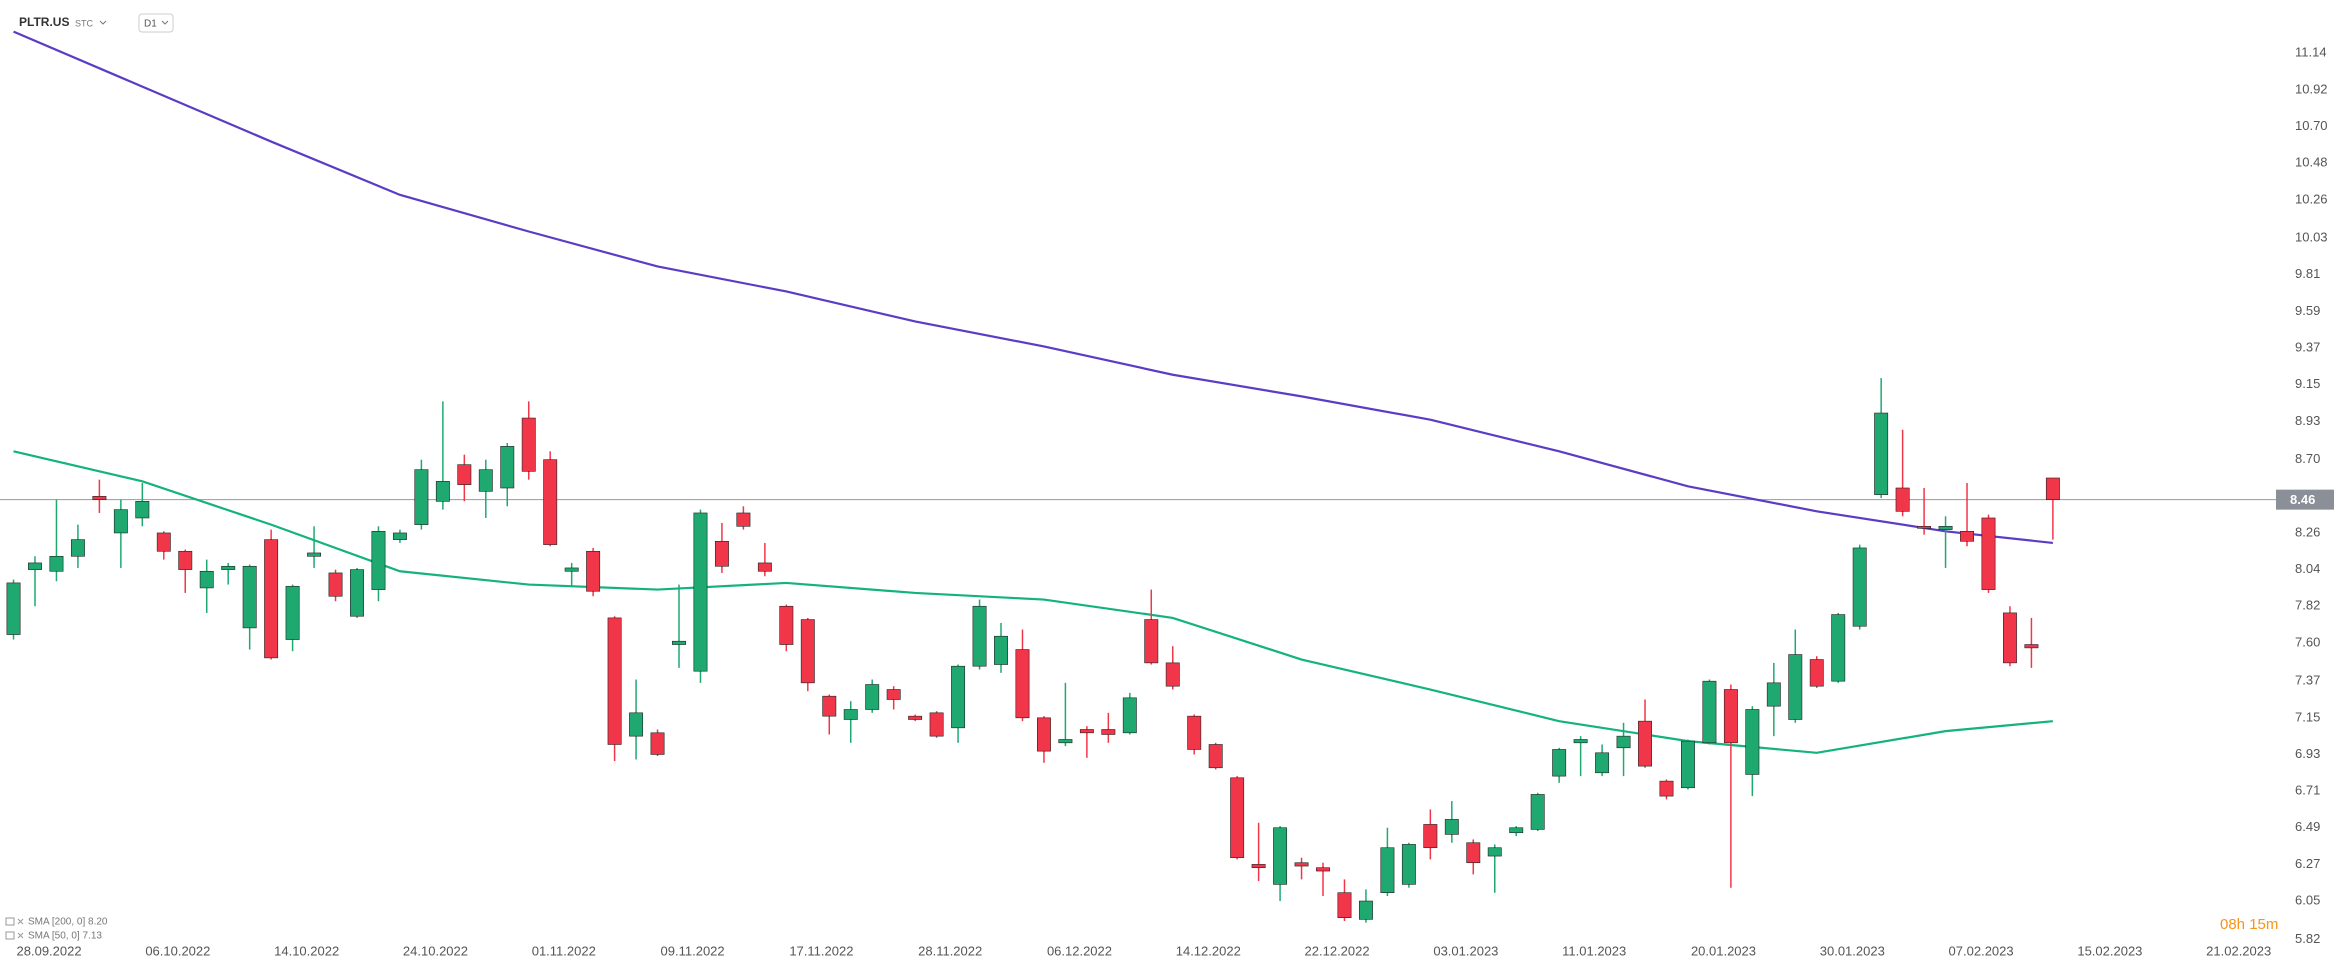  What do you see at coordinates (68, 922) in the screenshot?
I see `legend-entry: SMA [200, 0] 8.20` at bounding box center [68, 922].